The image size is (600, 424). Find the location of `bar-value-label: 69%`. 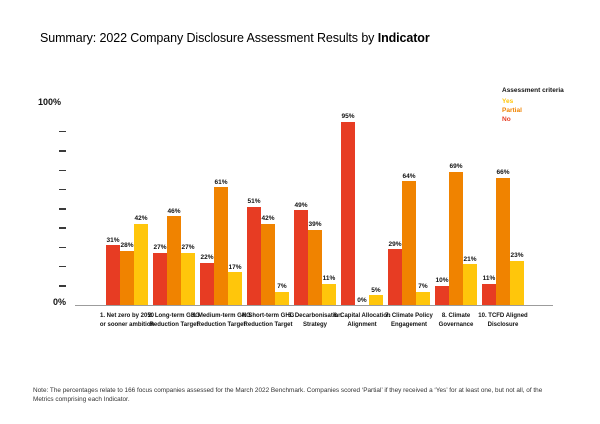

bar-value-label: 69% is located at coordinates (456, 167).